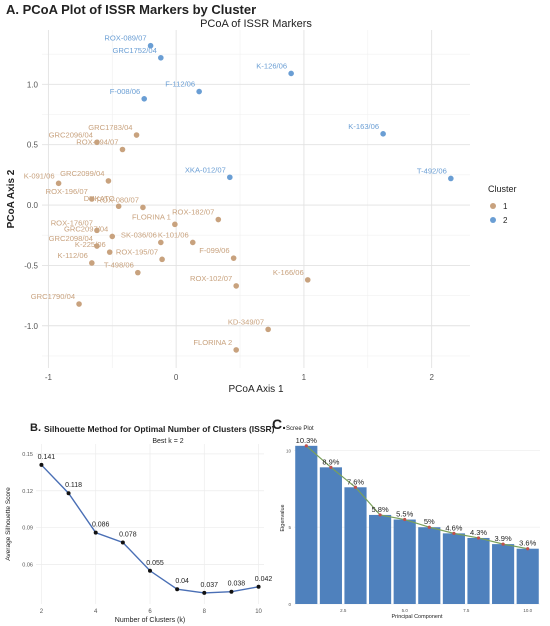 The width and height of the screenshot is (550, 626). I want to click on scree-data-label: 5.8%, so click(380, 509).